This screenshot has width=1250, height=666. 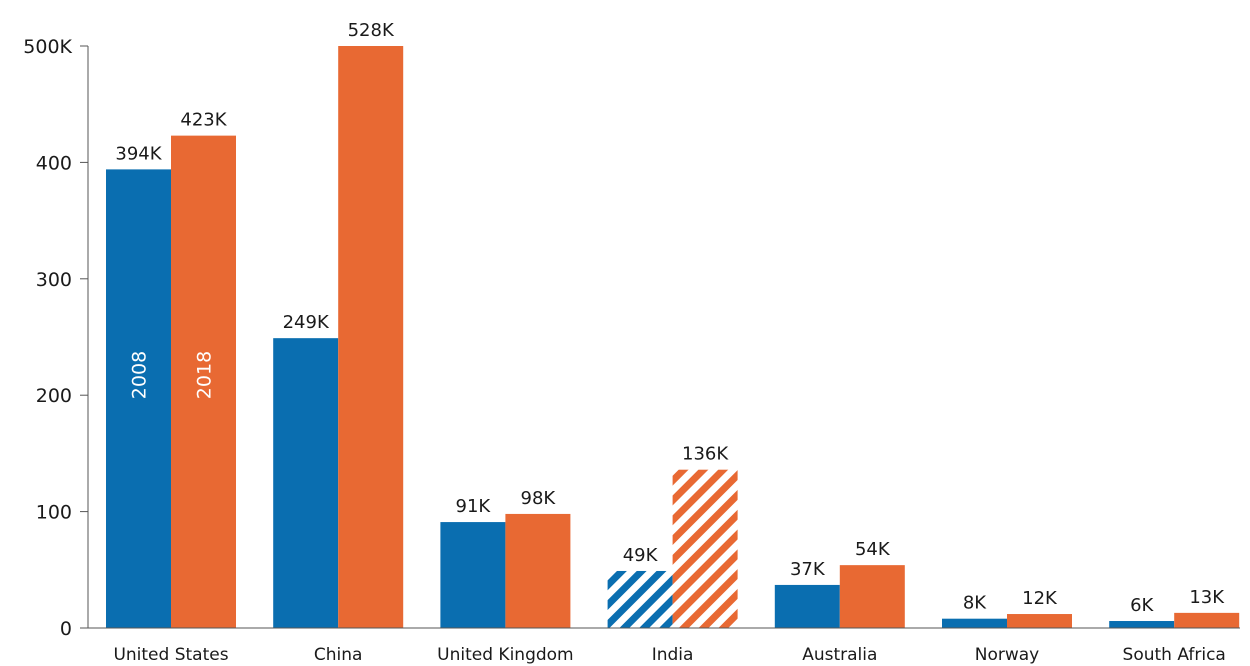 I want to click on x-category-label: China, so click(x=338, y=655).